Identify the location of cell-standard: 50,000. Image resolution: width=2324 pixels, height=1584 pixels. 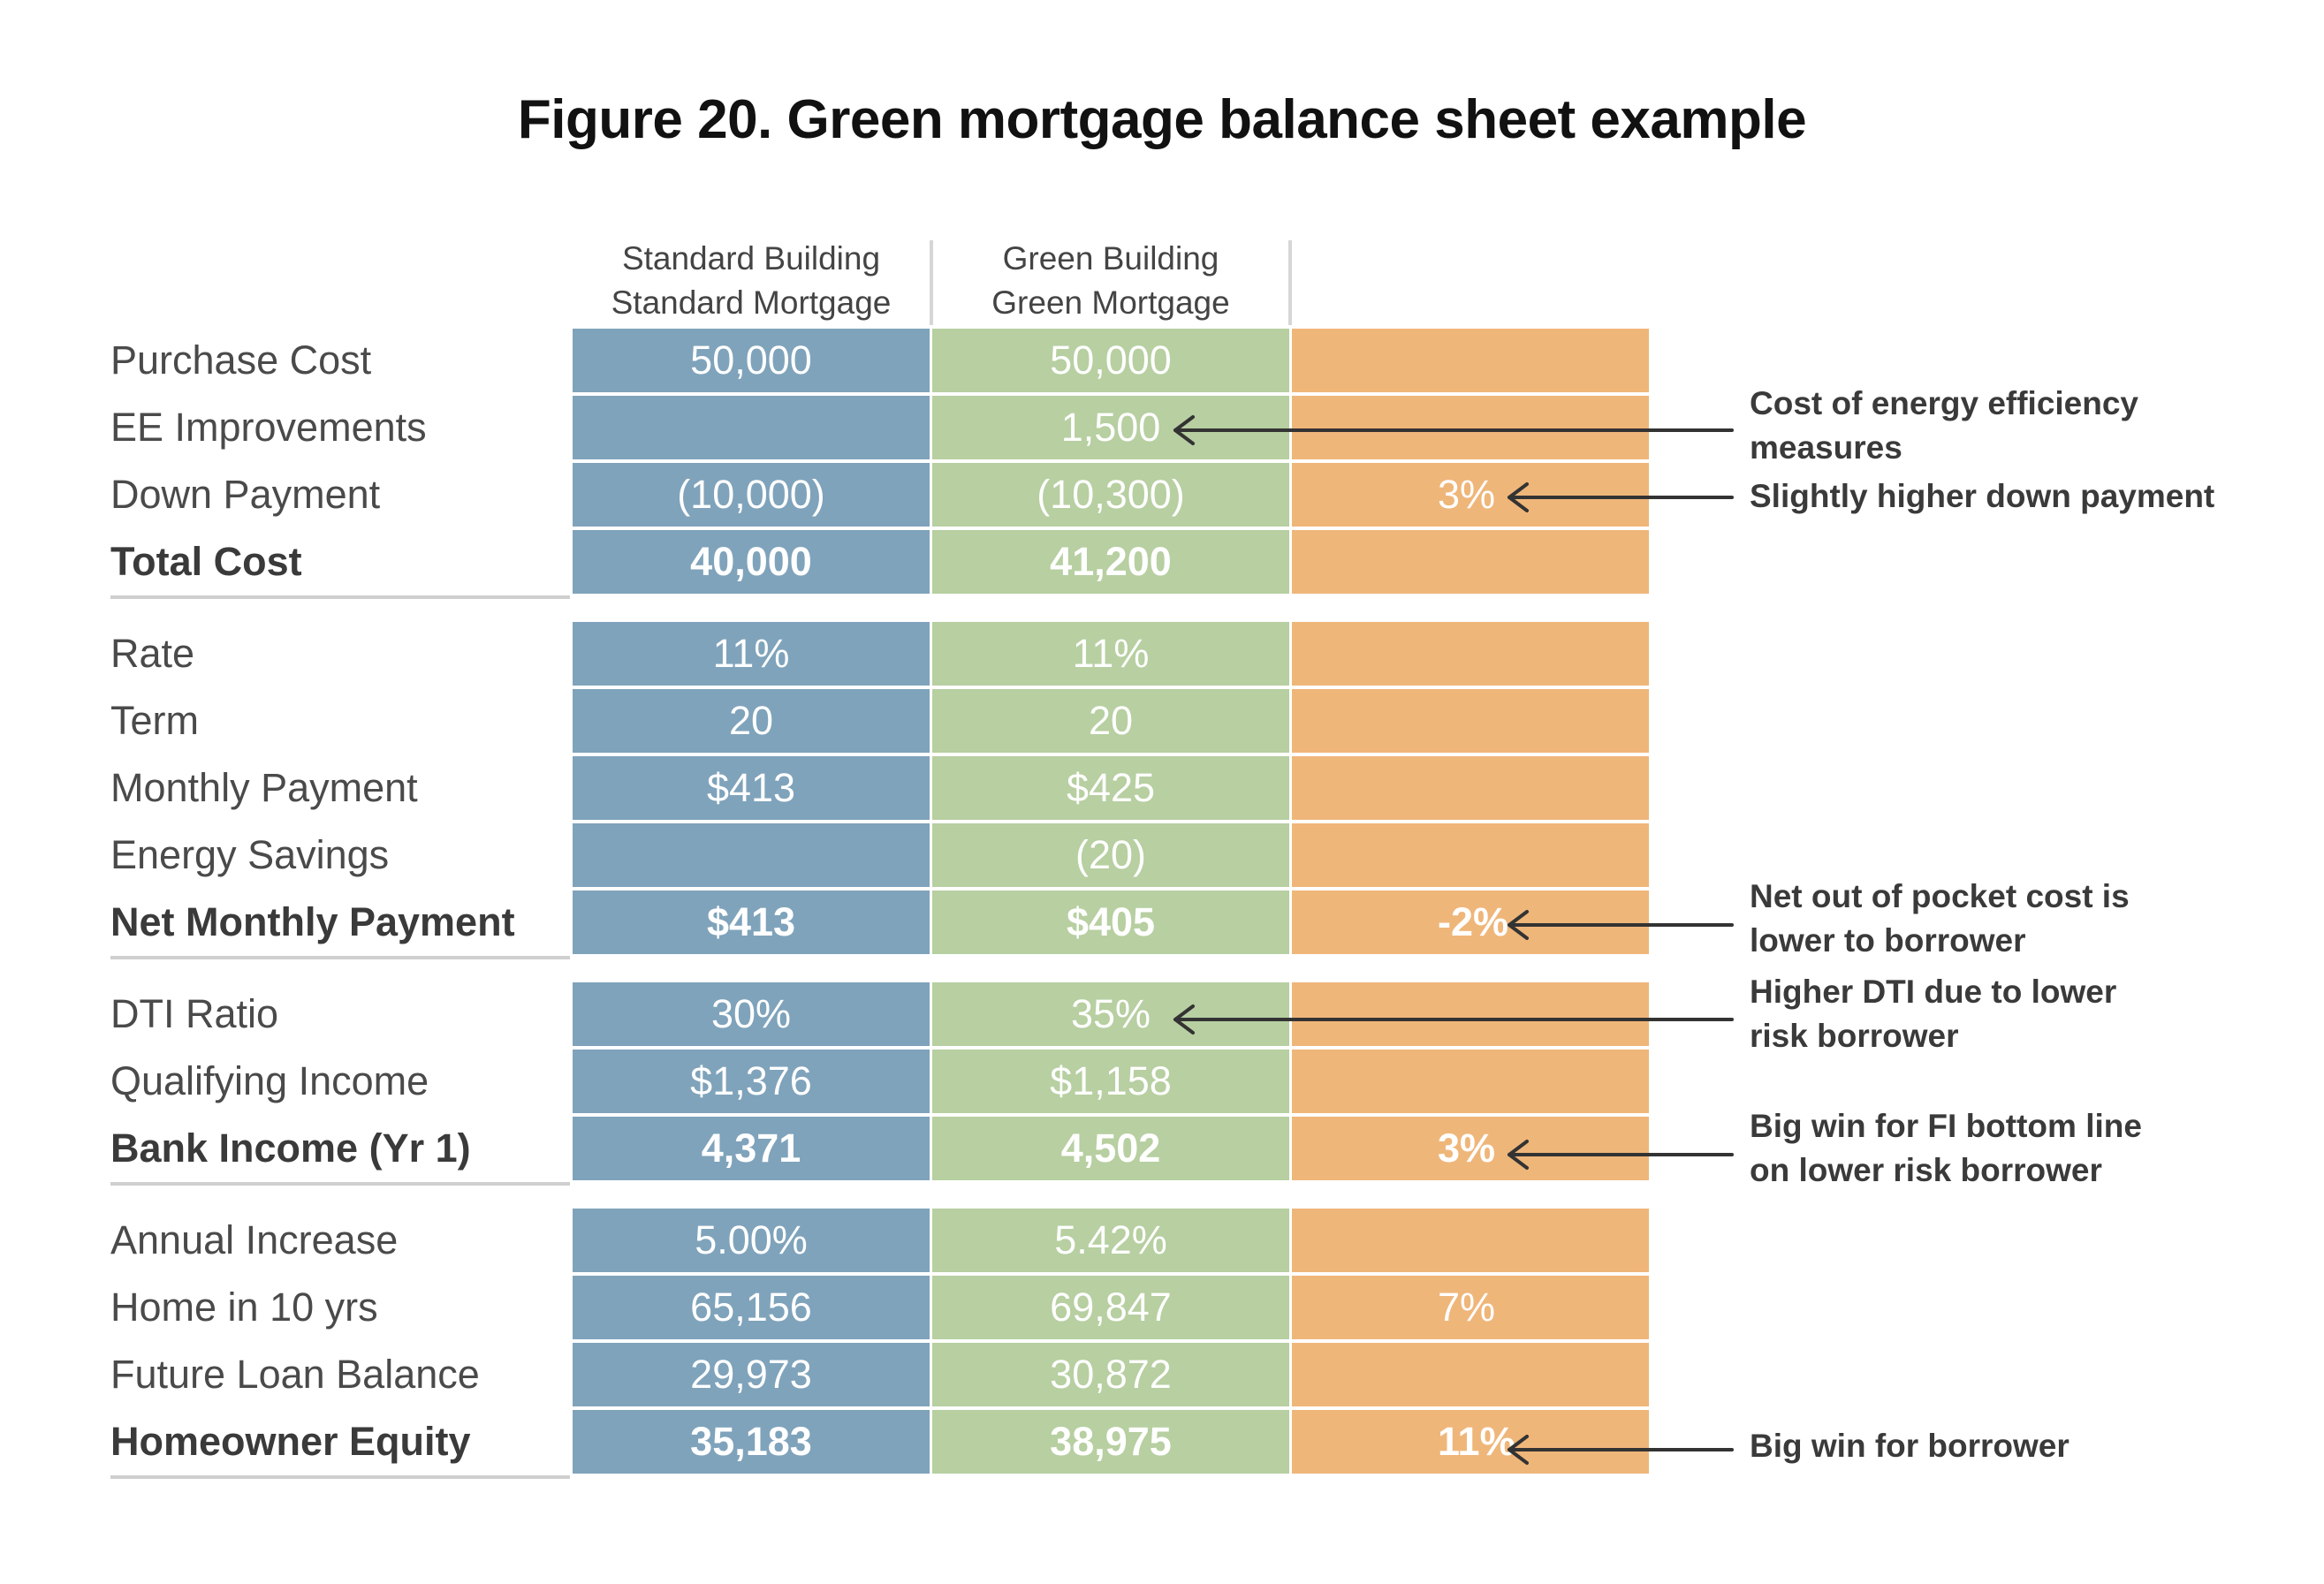
(751, 360).